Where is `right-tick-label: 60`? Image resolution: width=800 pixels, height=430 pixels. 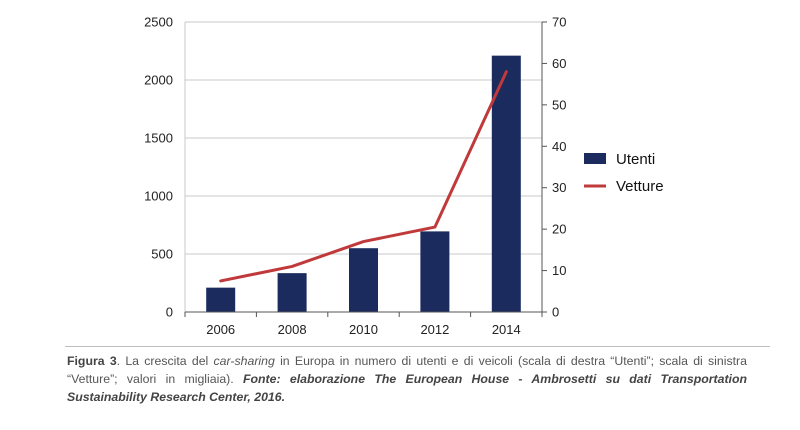 right-tick-label: 60 is located at coordinates (559, 63).